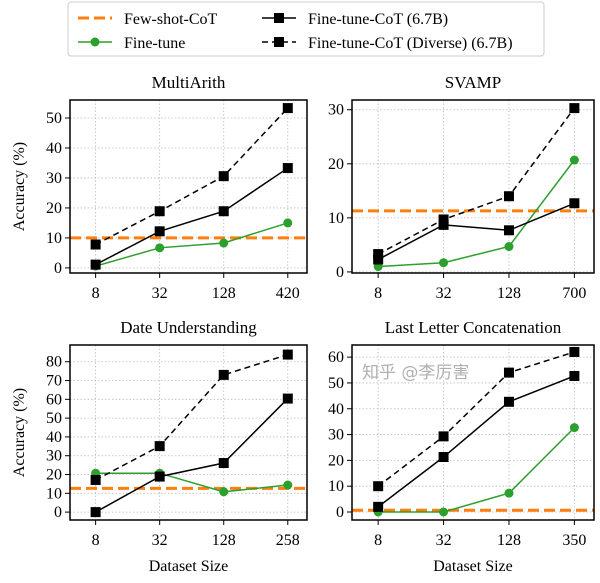  What do you see at coordinates (154, 43) in the screenshot?
I see `legend-label: Fine-tune` at bounding box center [154, 43].